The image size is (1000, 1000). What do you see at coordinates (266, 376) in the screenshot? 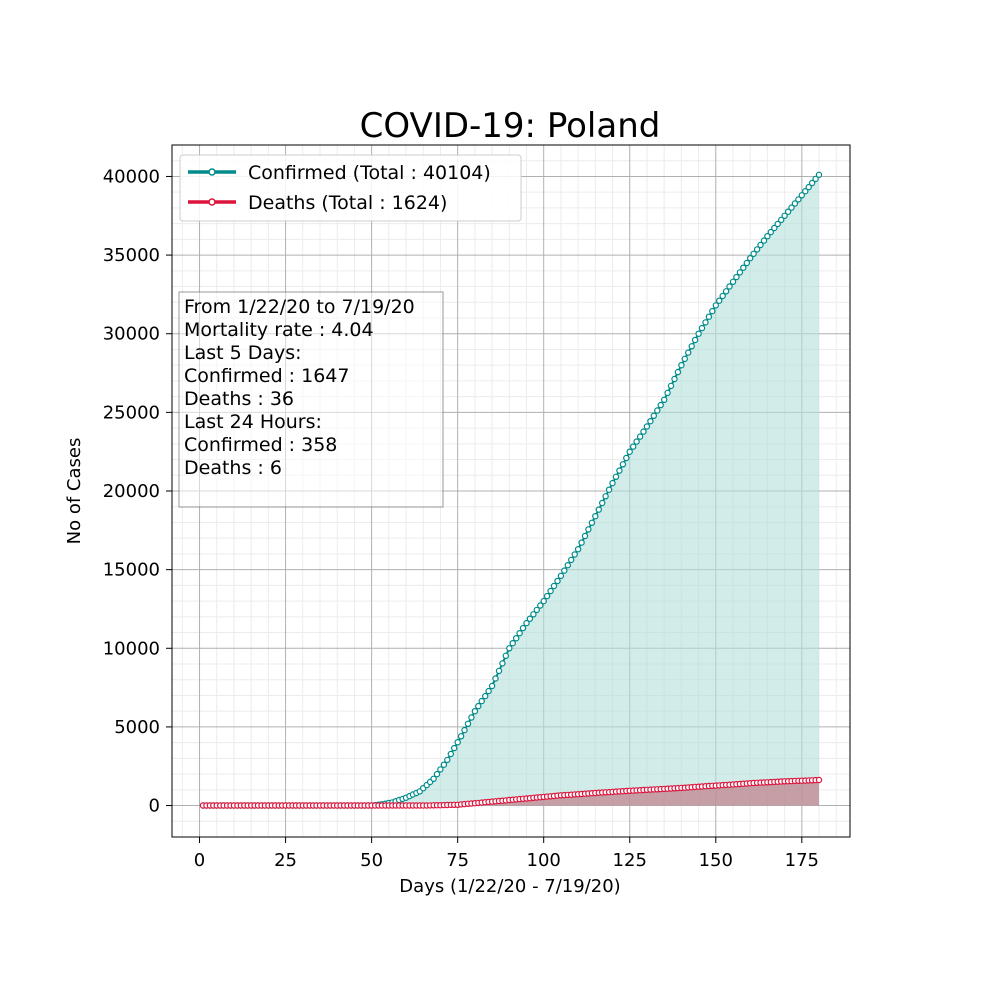
I see `info-last-5-days-confirmed: Confirmed : 1647` at bounding box center [266, 376].